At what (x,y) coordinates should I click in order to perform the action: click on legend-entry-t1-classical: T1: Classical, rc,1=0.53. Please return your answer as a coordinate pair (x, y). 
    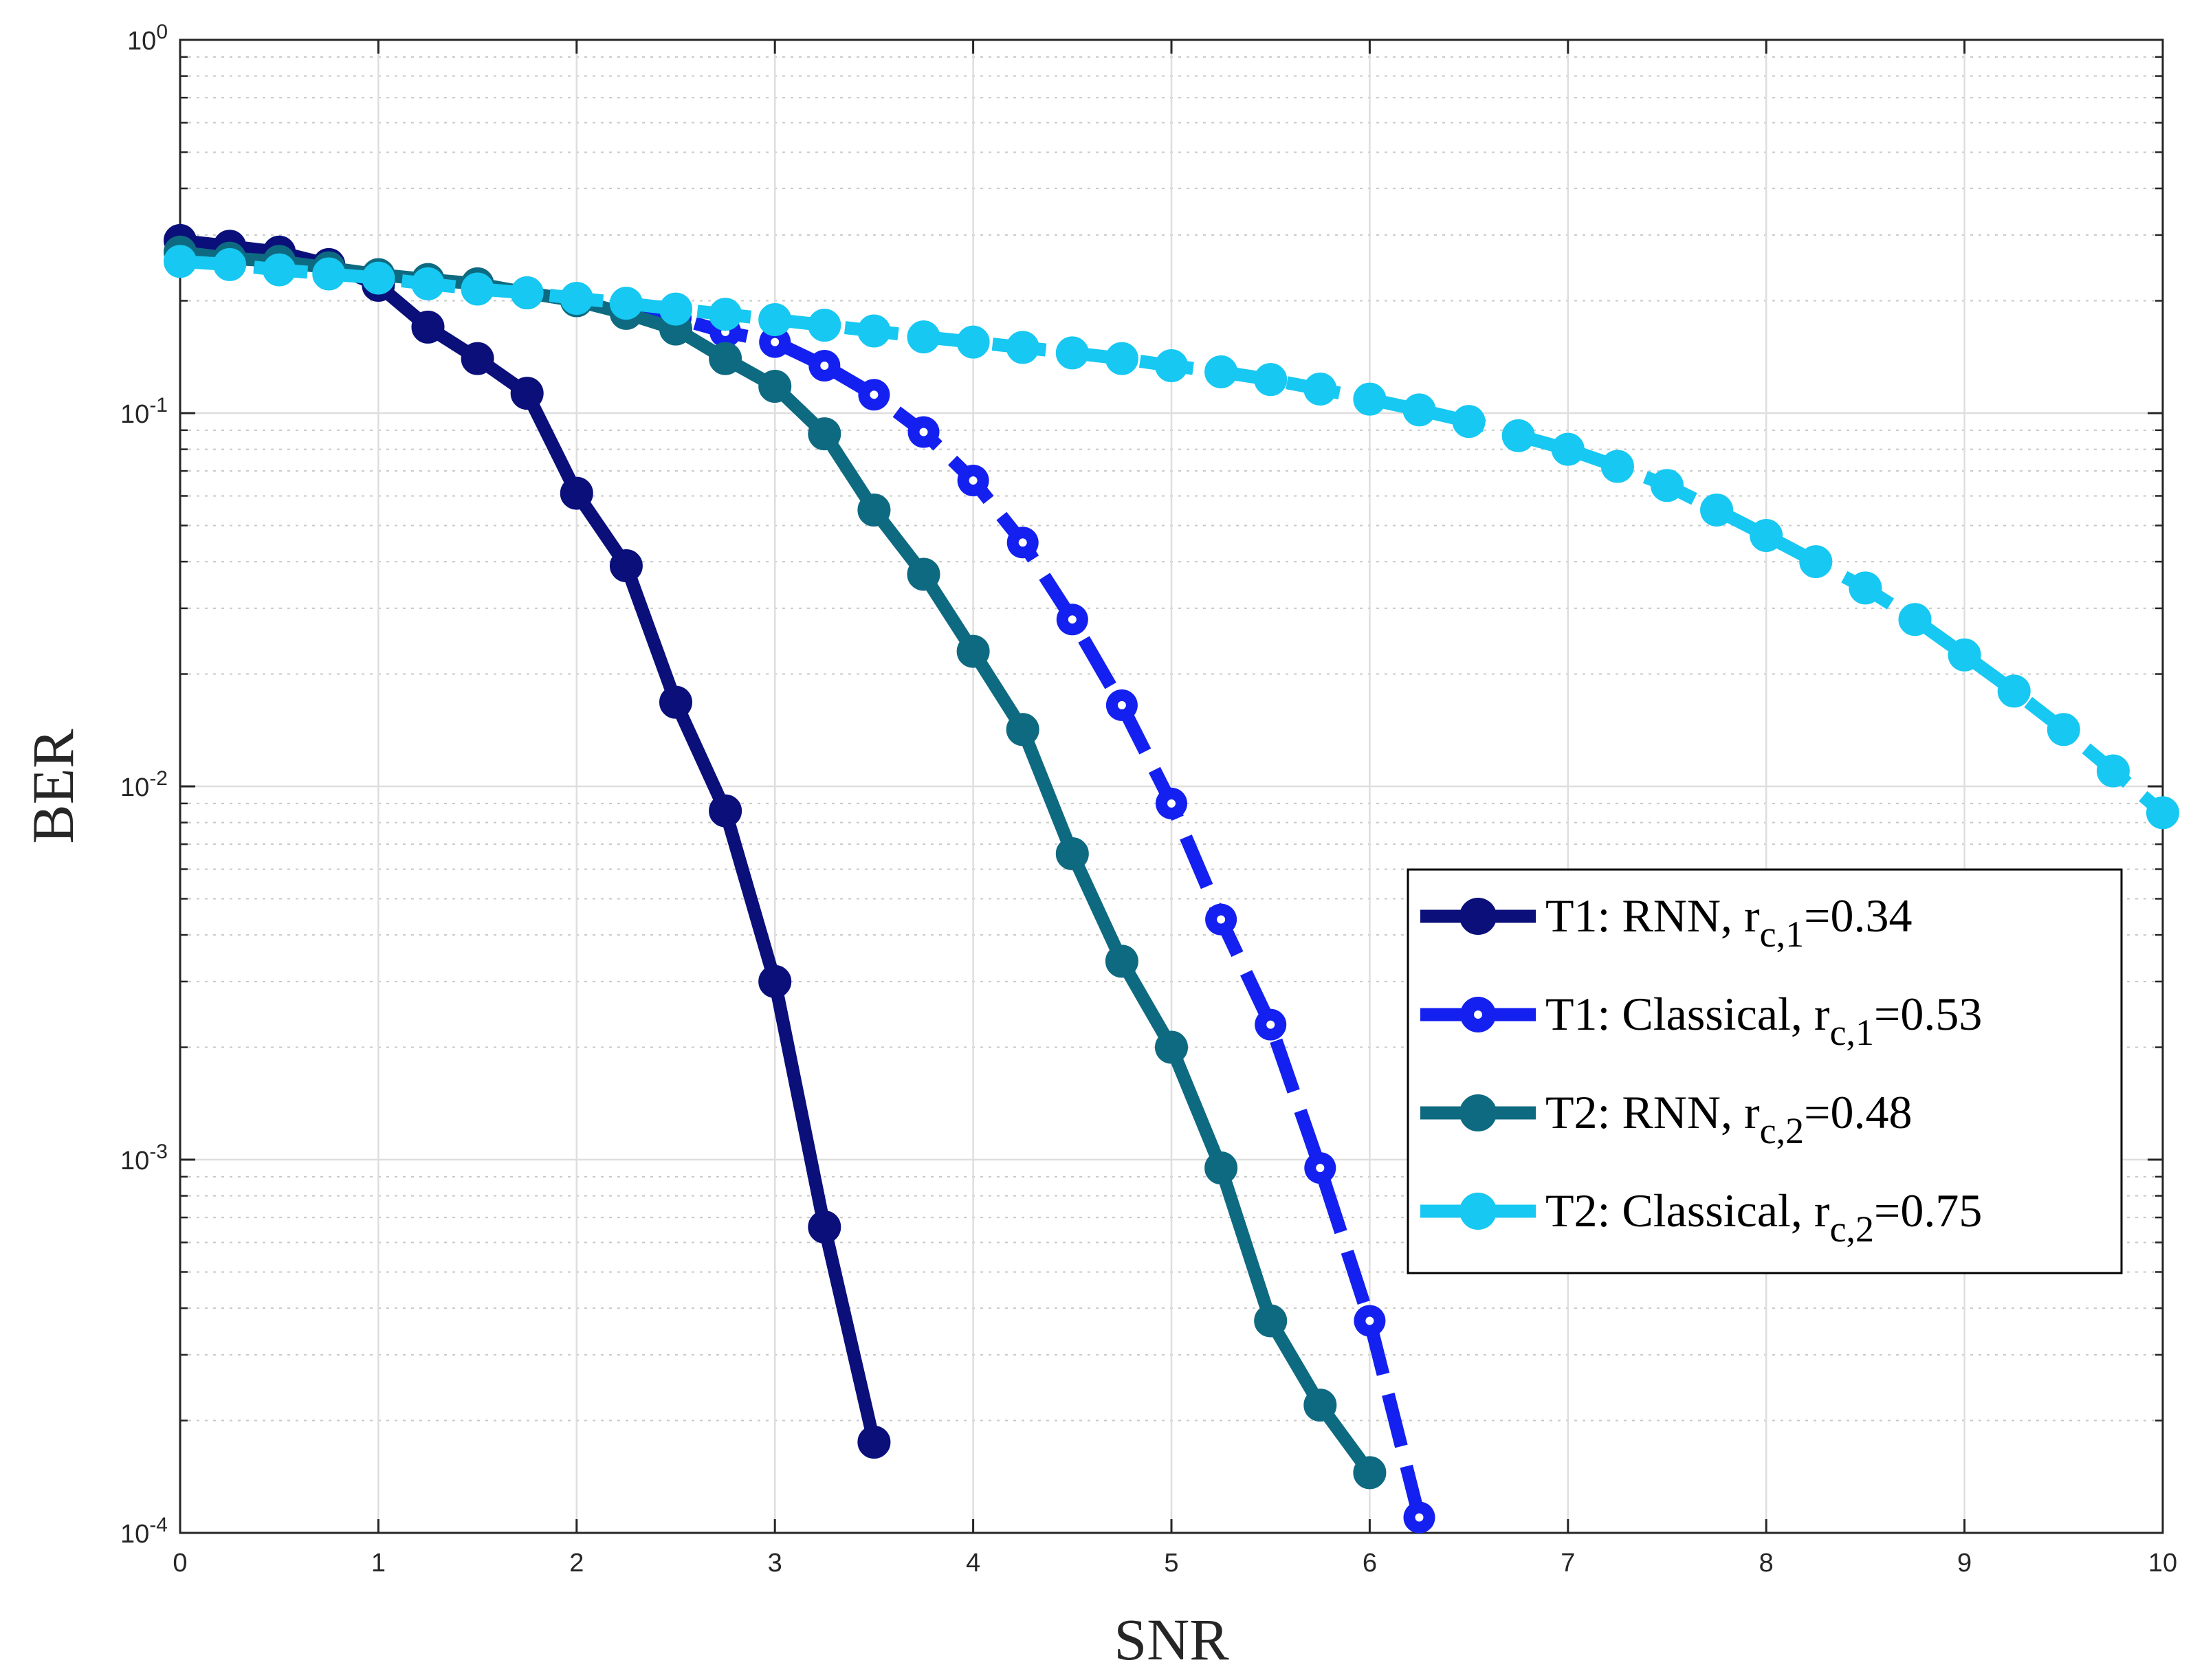
    Looking at the image, I should click on (1701, 1020).